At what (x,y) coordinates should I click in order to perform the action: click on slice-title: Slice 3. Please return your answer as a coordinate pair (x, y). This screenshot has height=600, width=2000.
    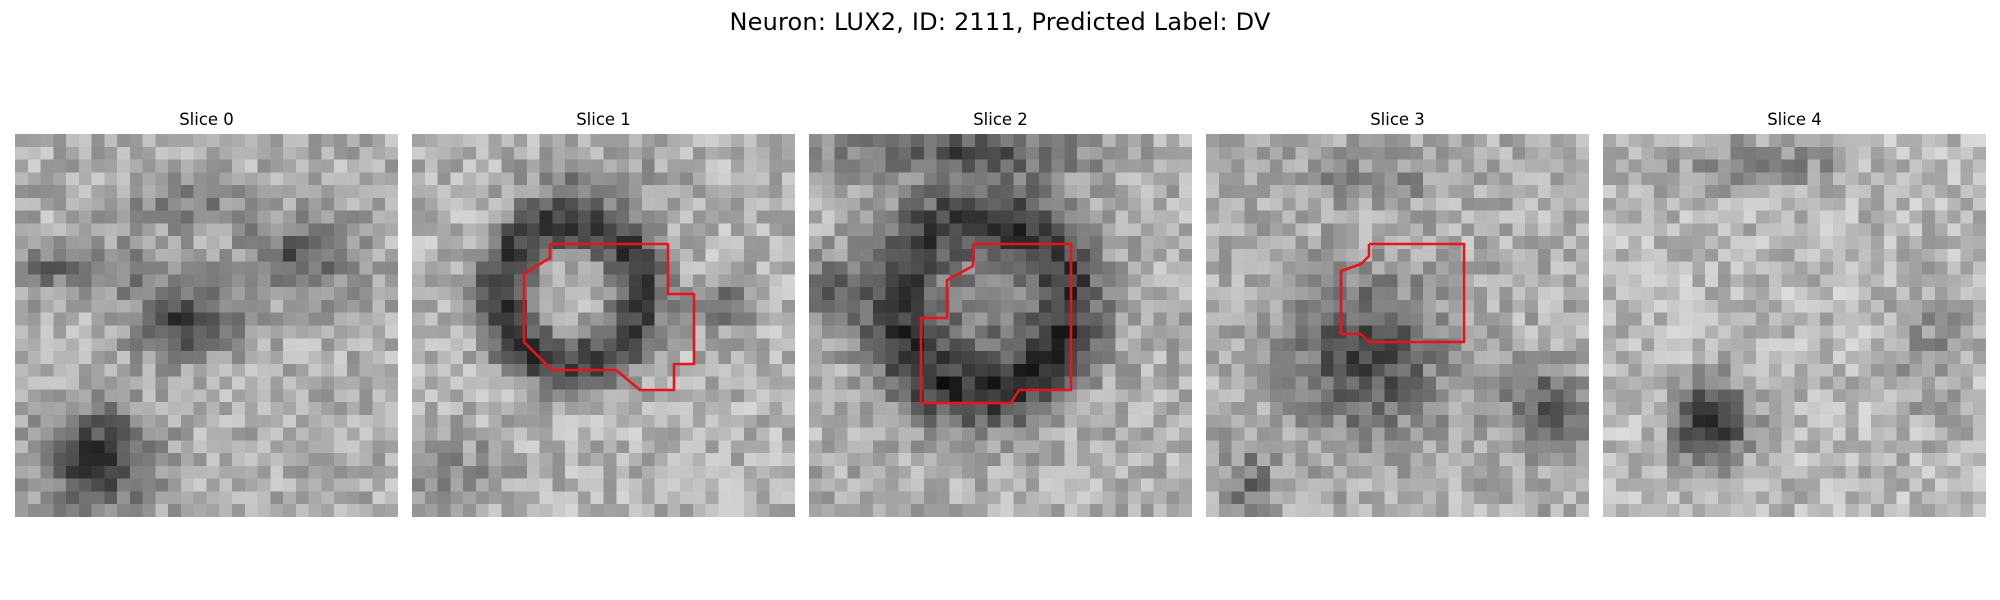
    Looking at the image, I should click on (1397, 119).